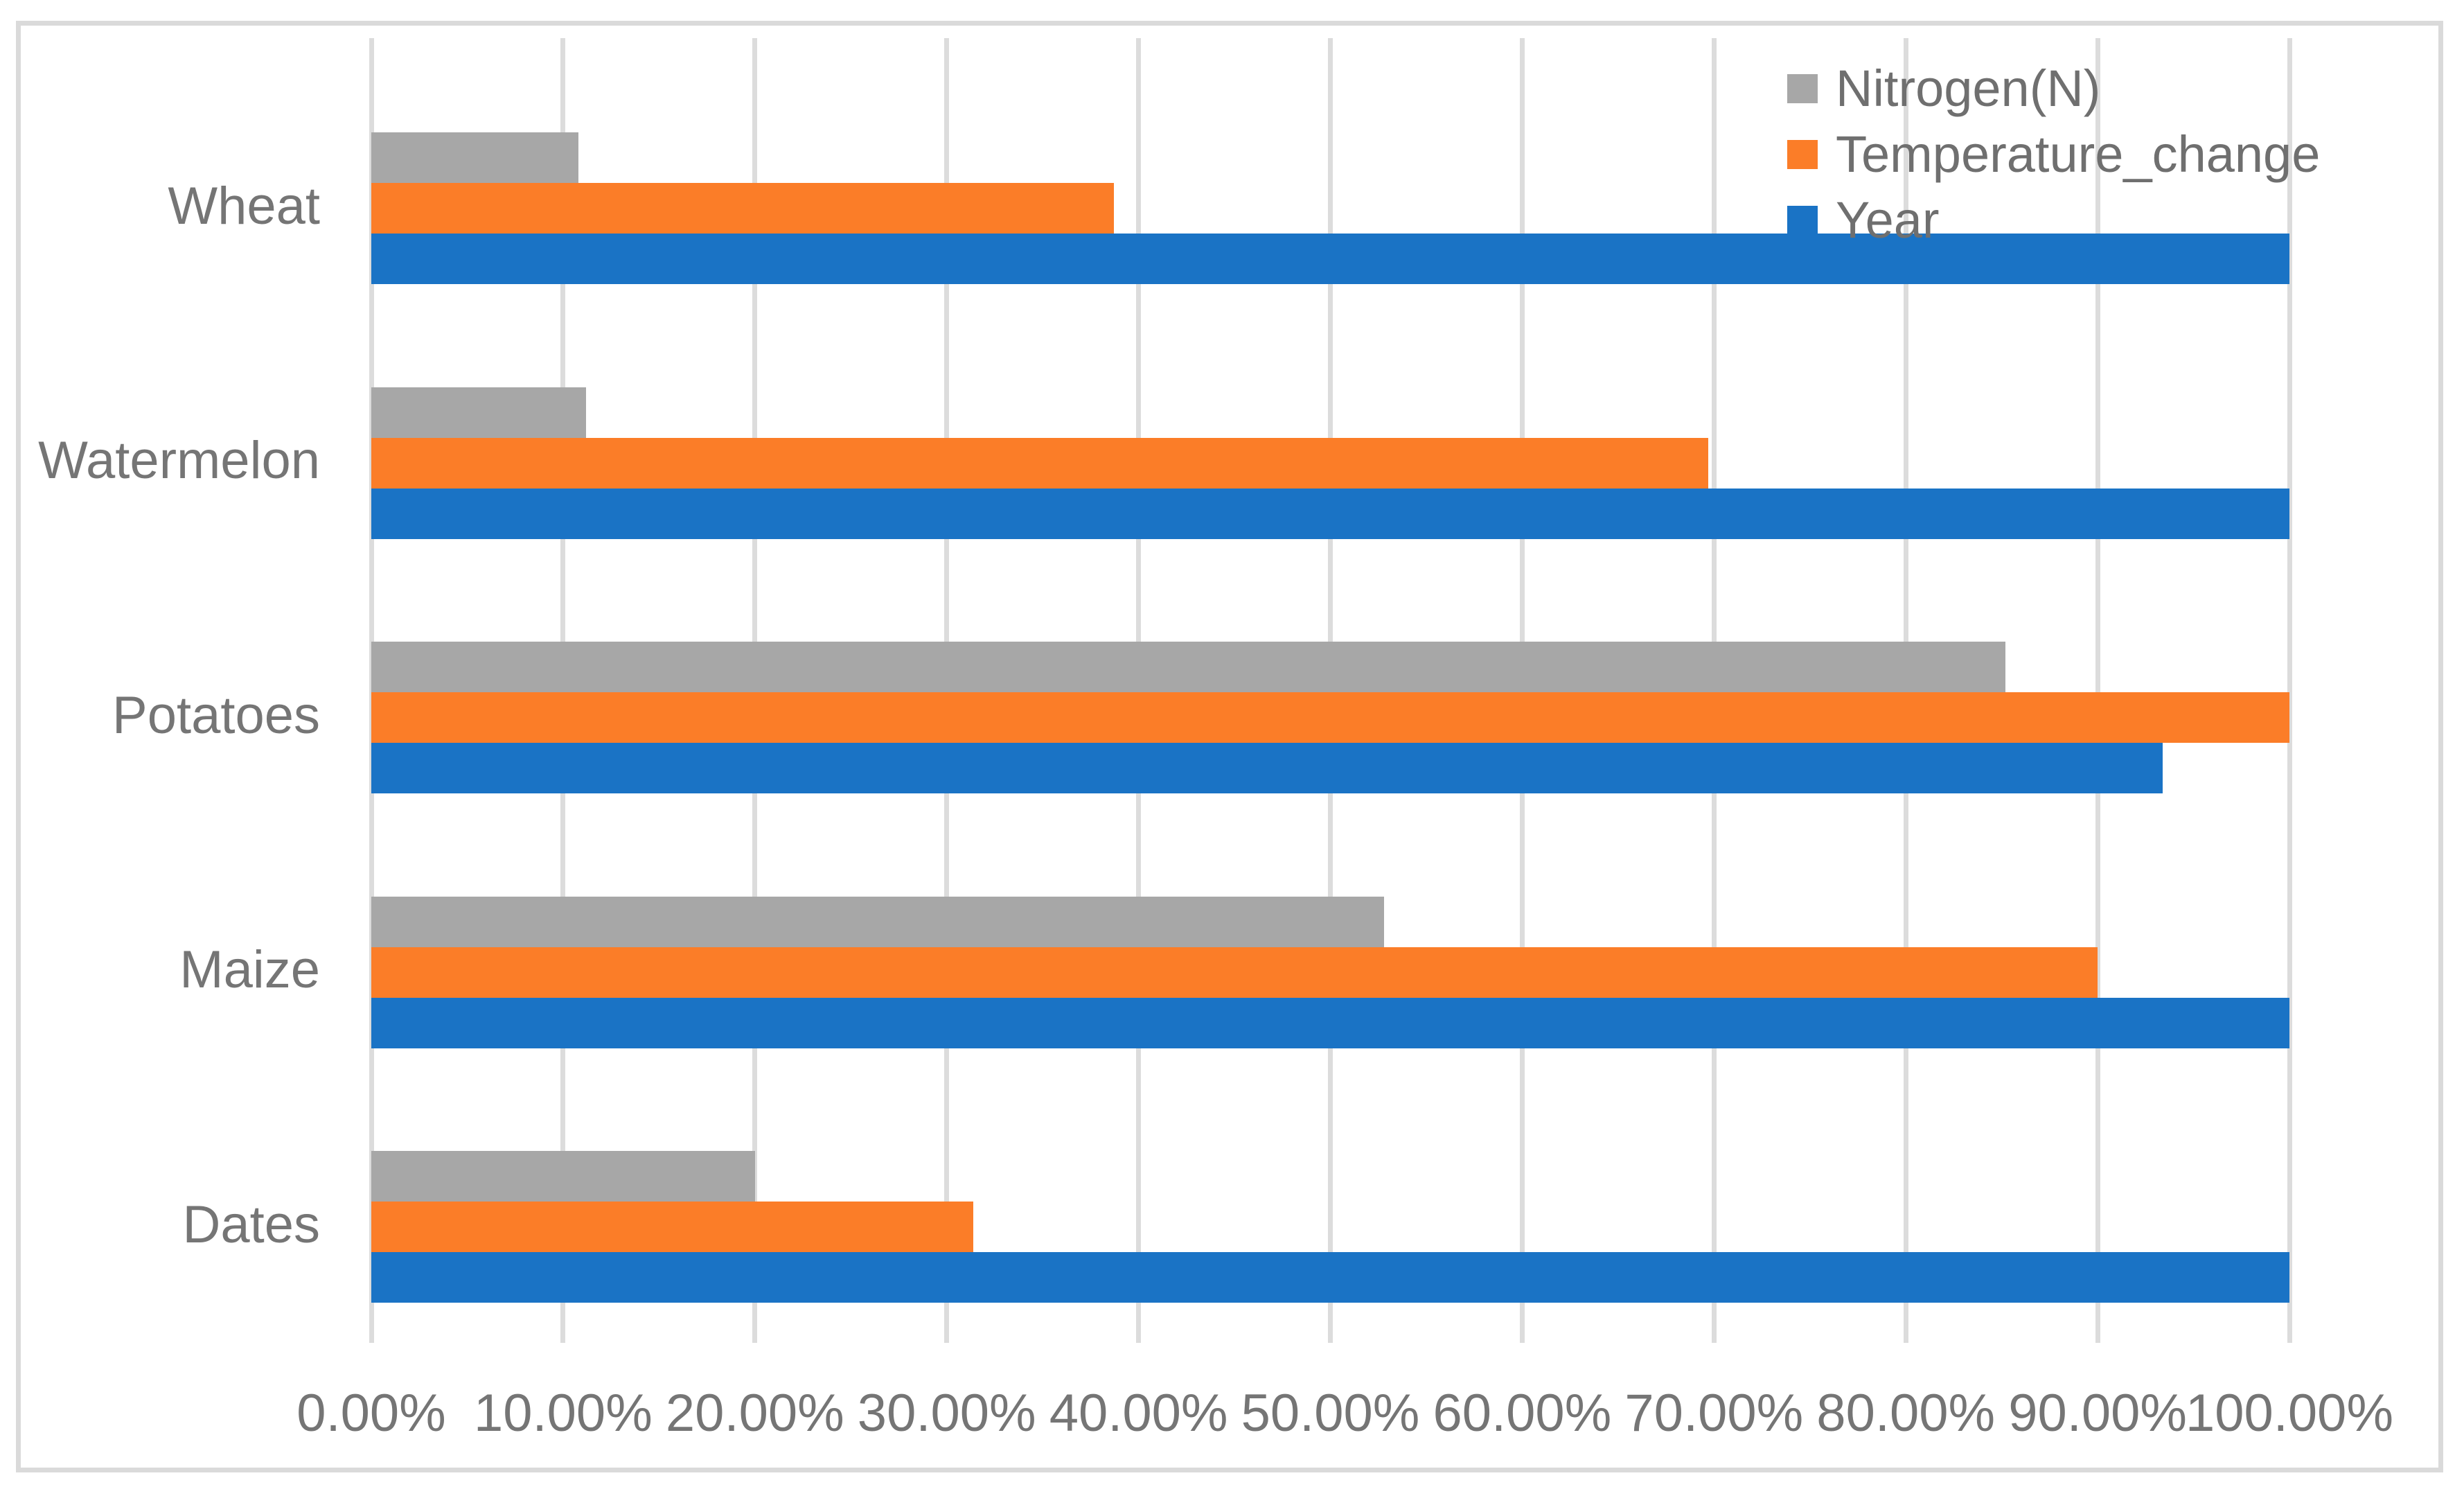  I want to click on legend-item-temperature-change: Temperature_change, so click(2053, 154).